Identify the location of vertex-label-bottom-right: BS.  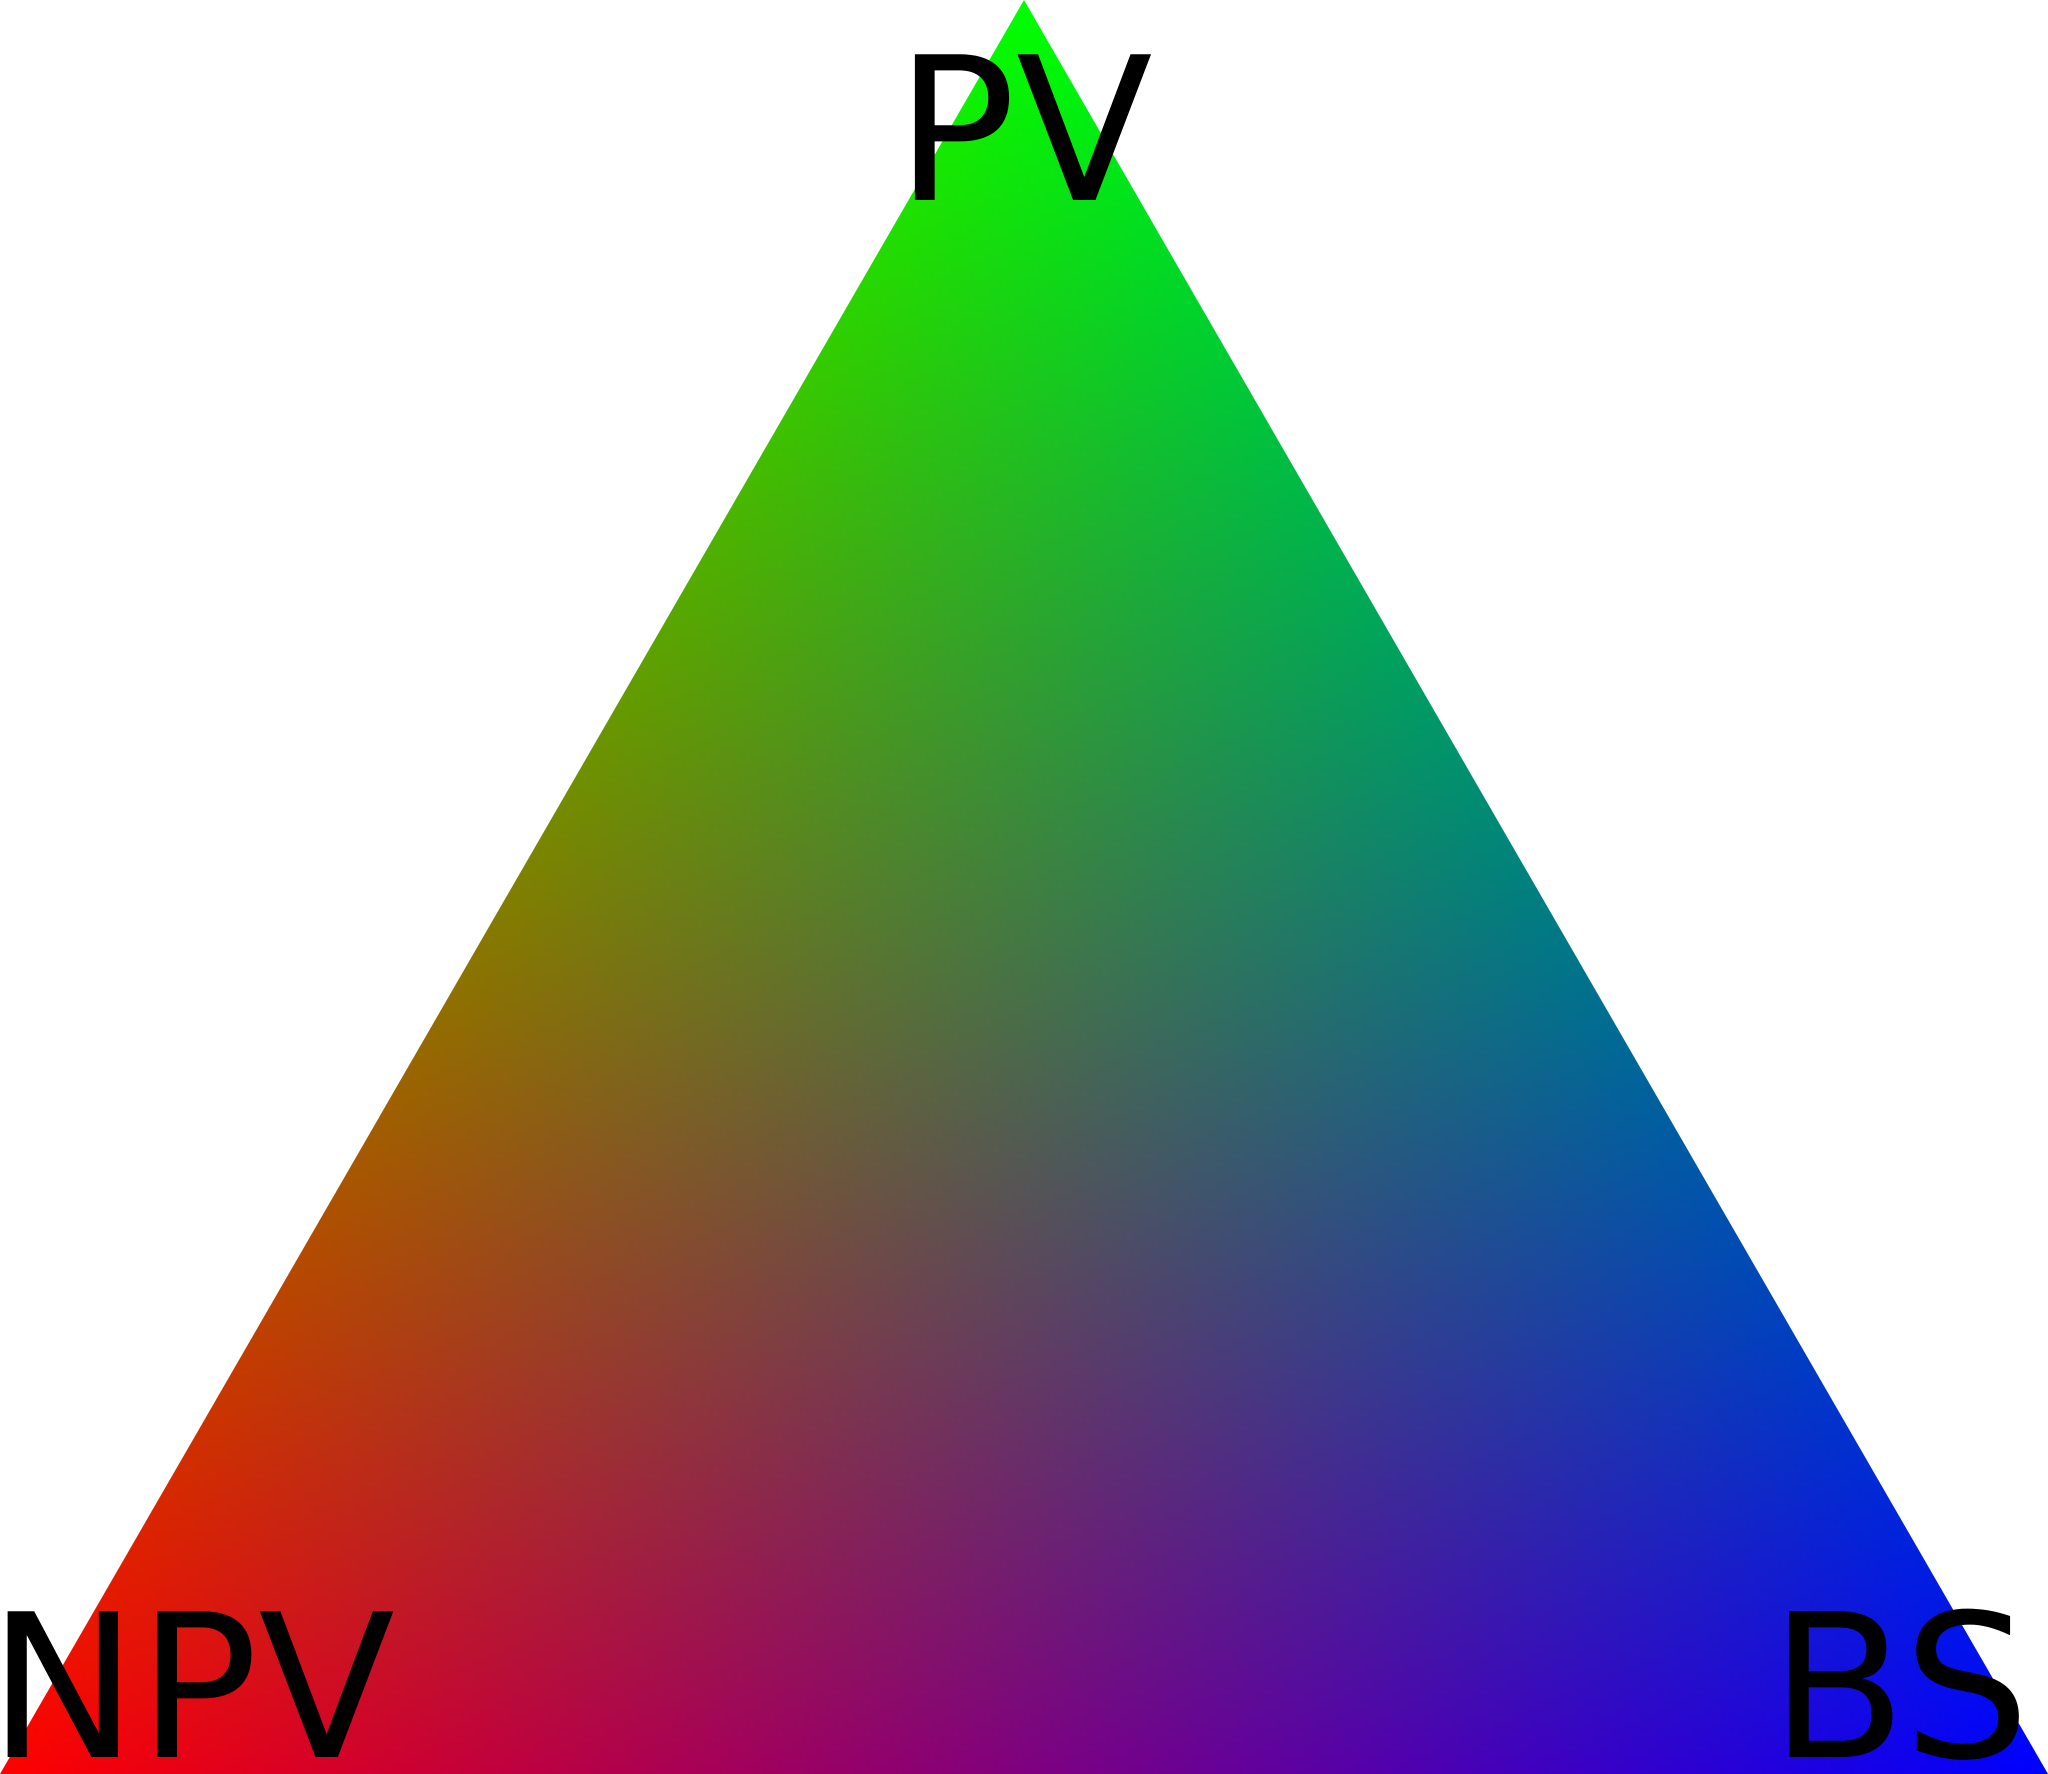
(1899, 1673).